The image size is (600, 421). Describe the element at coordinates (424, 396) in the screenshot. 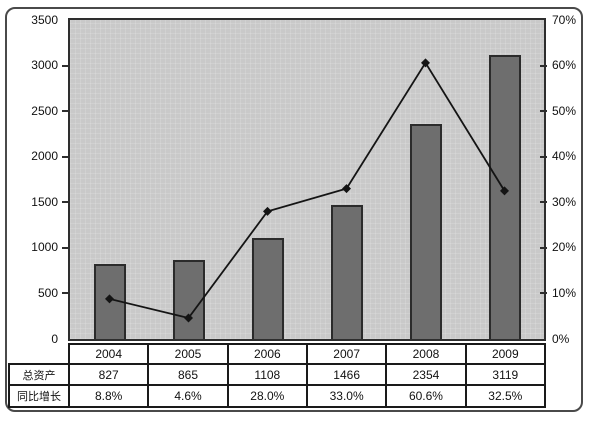

I see `yoy-growth-cell: 60.6%` at that location.